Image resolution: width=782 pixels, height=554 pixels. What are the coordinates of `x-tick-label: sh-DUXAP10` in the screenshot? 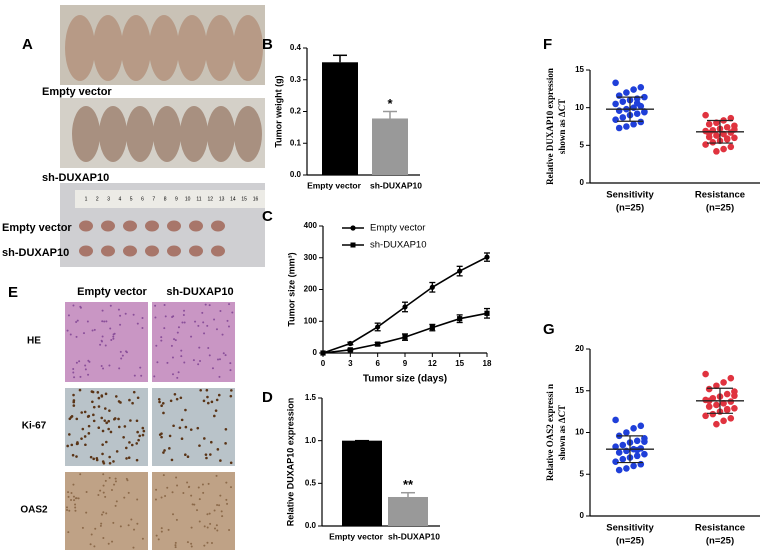 It's located at (396, 185).